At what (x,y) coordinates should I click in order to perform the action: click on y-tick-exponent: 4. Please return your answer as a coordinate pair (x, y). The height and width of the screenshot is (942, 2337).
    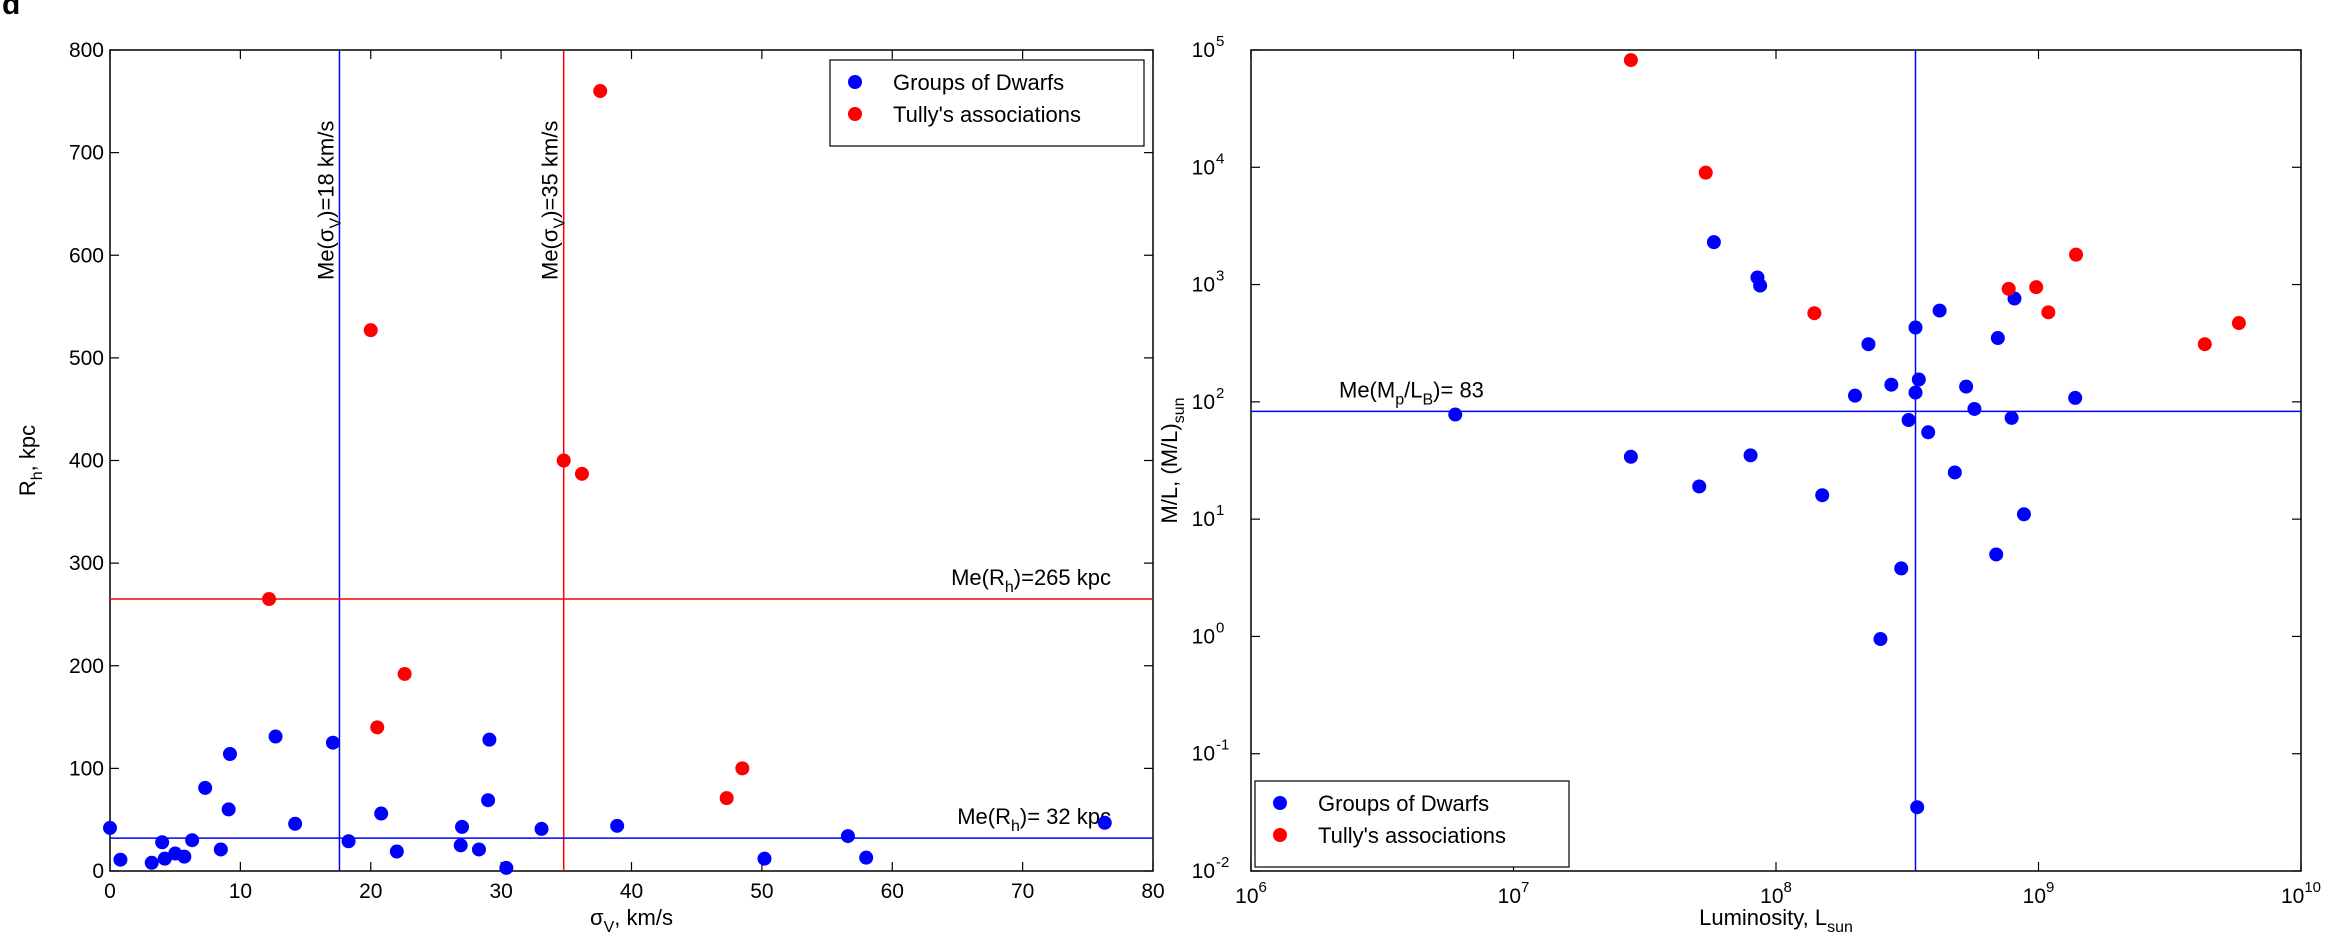
    Looking at the image, I should click on (1220, 158).